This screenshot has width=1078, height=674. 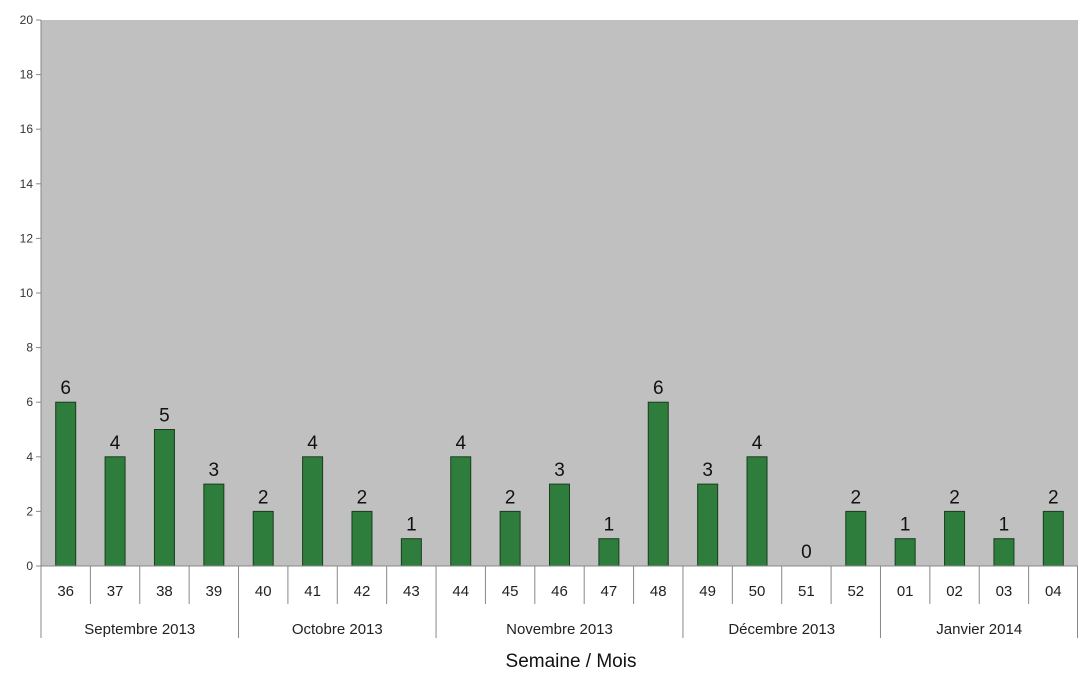 What do you see at coordinates (29, 511) in the screenshot?
I see `y-tick-label: 2` at bounding box center [29, 511].